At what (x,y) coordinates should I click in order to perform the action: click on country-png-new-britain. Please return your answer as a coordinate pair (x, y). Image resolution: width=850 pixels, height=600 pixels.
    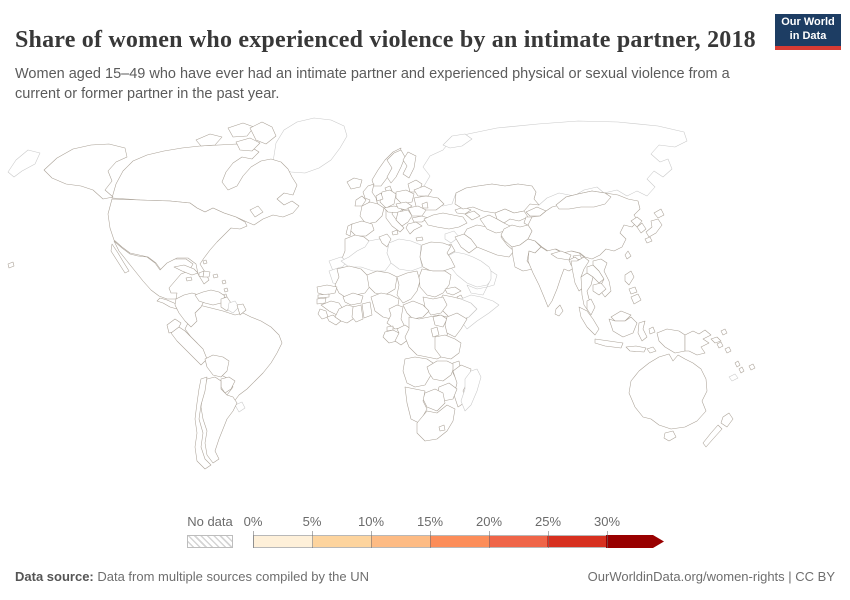
    Looking at the image, I should click on (716, 340).